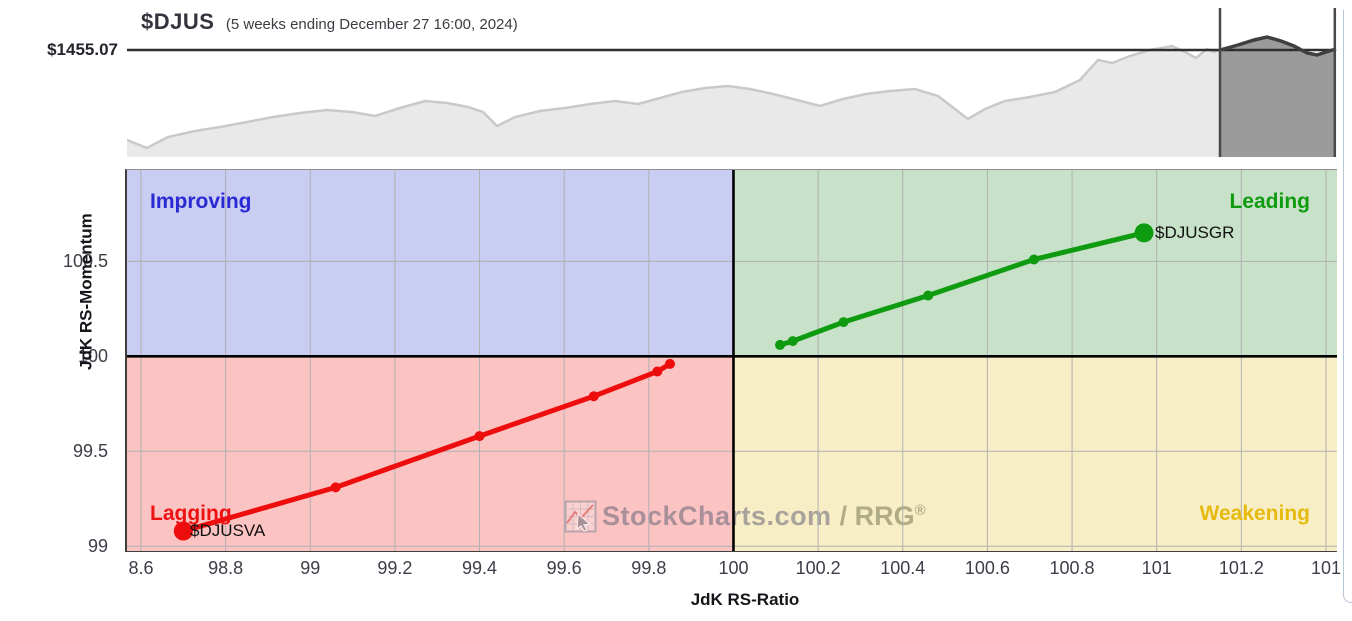 The image size is (1352, 621). What do you see at coordinates (1195, 232) in the screenshot?
I see `series-label-djusgr: $DJUSGR` at bounding box center [1195, 232].